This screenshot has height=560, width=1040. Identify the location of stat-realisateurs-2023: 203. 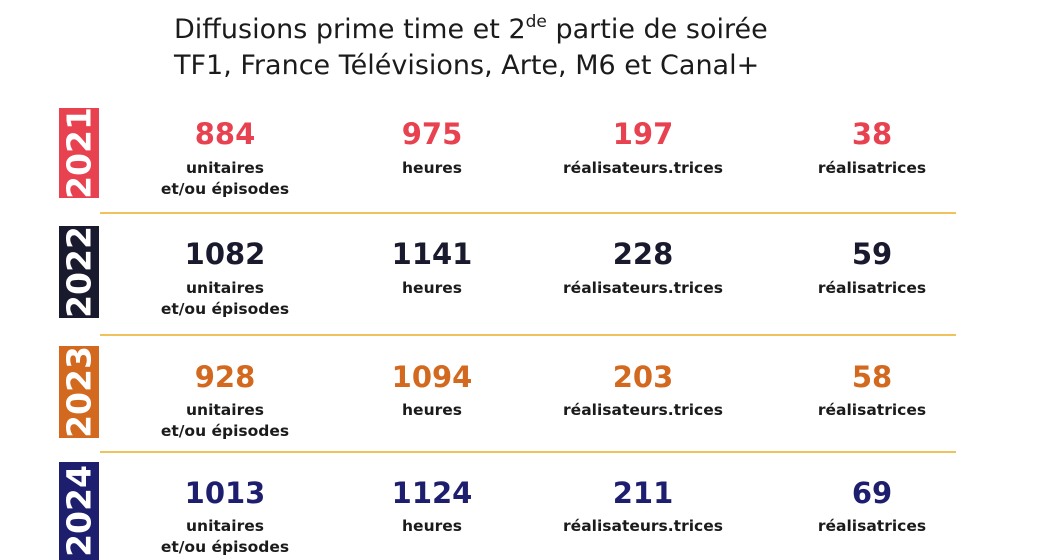
(643, 377).